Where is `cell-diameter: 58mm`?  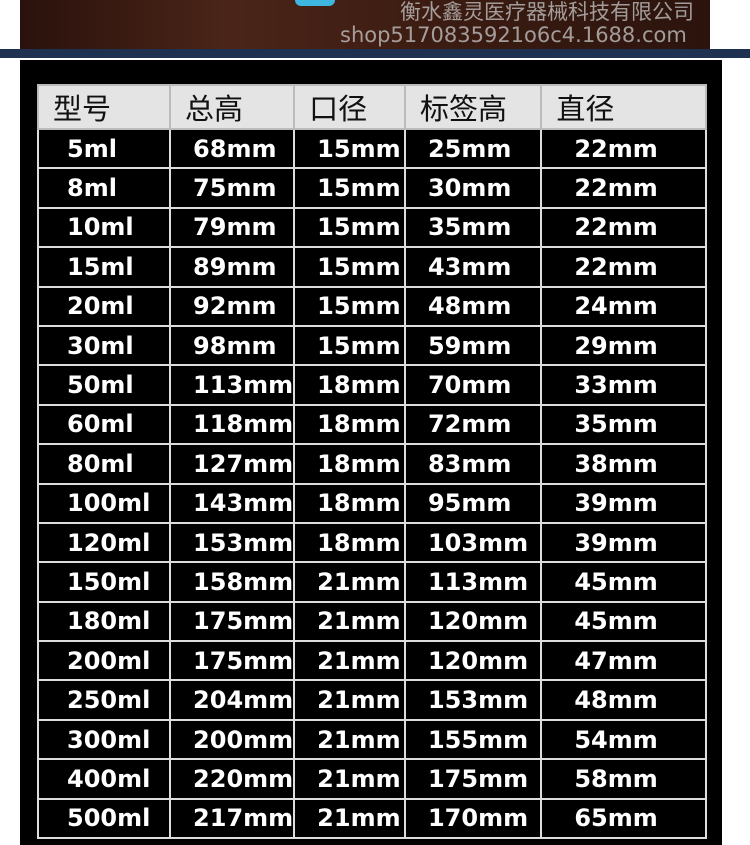
cell-diameter: 58mm is located at coordinates (623, 779).